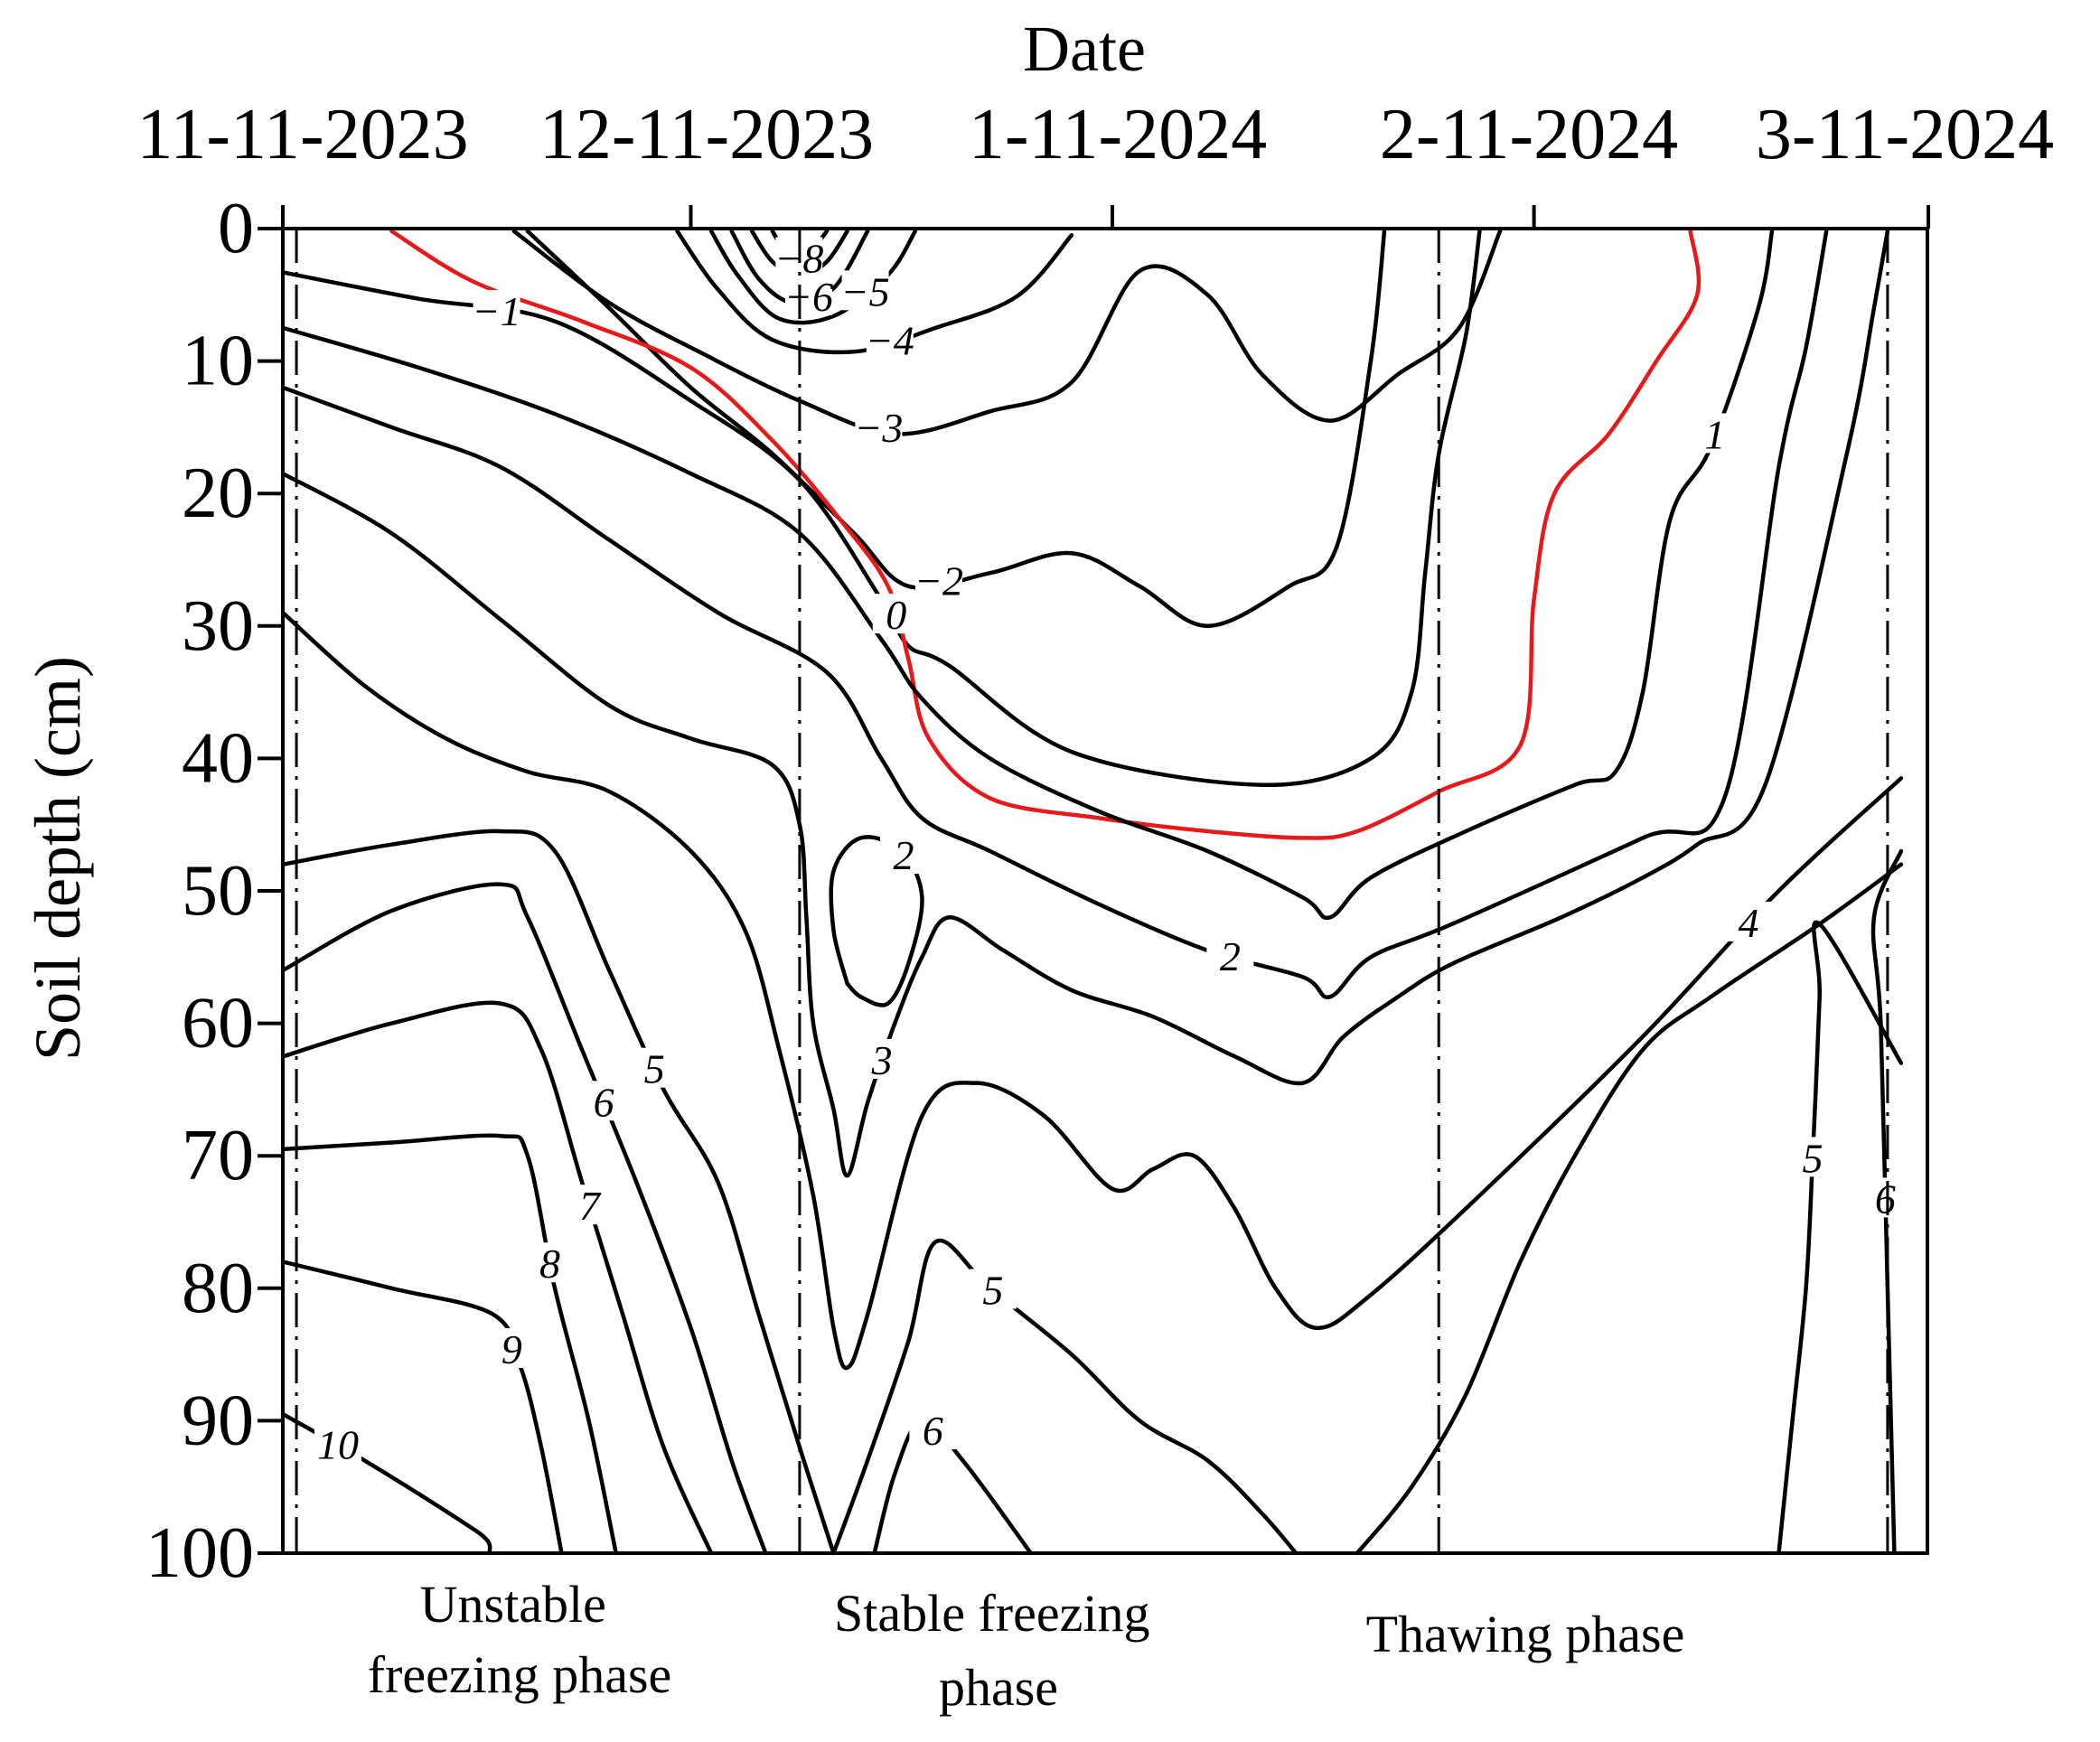 The width and height of the screenshot is (2100, 1742). Describe the element at coordinates (1905, 134) in the screenshot. I see `x-tick-label: 3-11-2024` at that location.